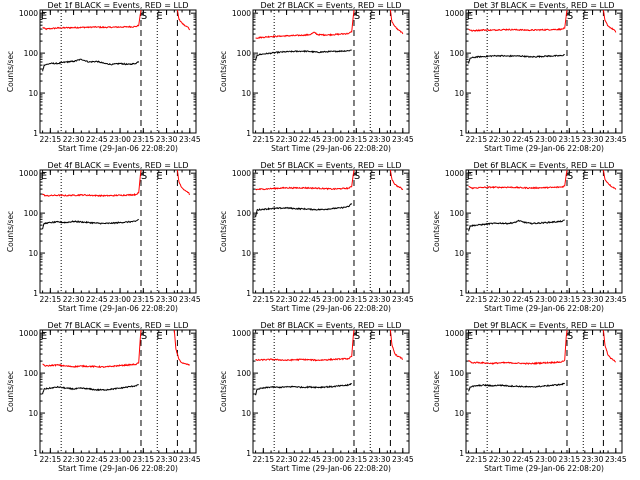 This screenshot has height=480, width=640. What do you see at coordinates (543, 325) in the screenshot?
I see `chart-title: Det 9f BLACK = Events, RED = LLD` at bounding box center [543, 325].